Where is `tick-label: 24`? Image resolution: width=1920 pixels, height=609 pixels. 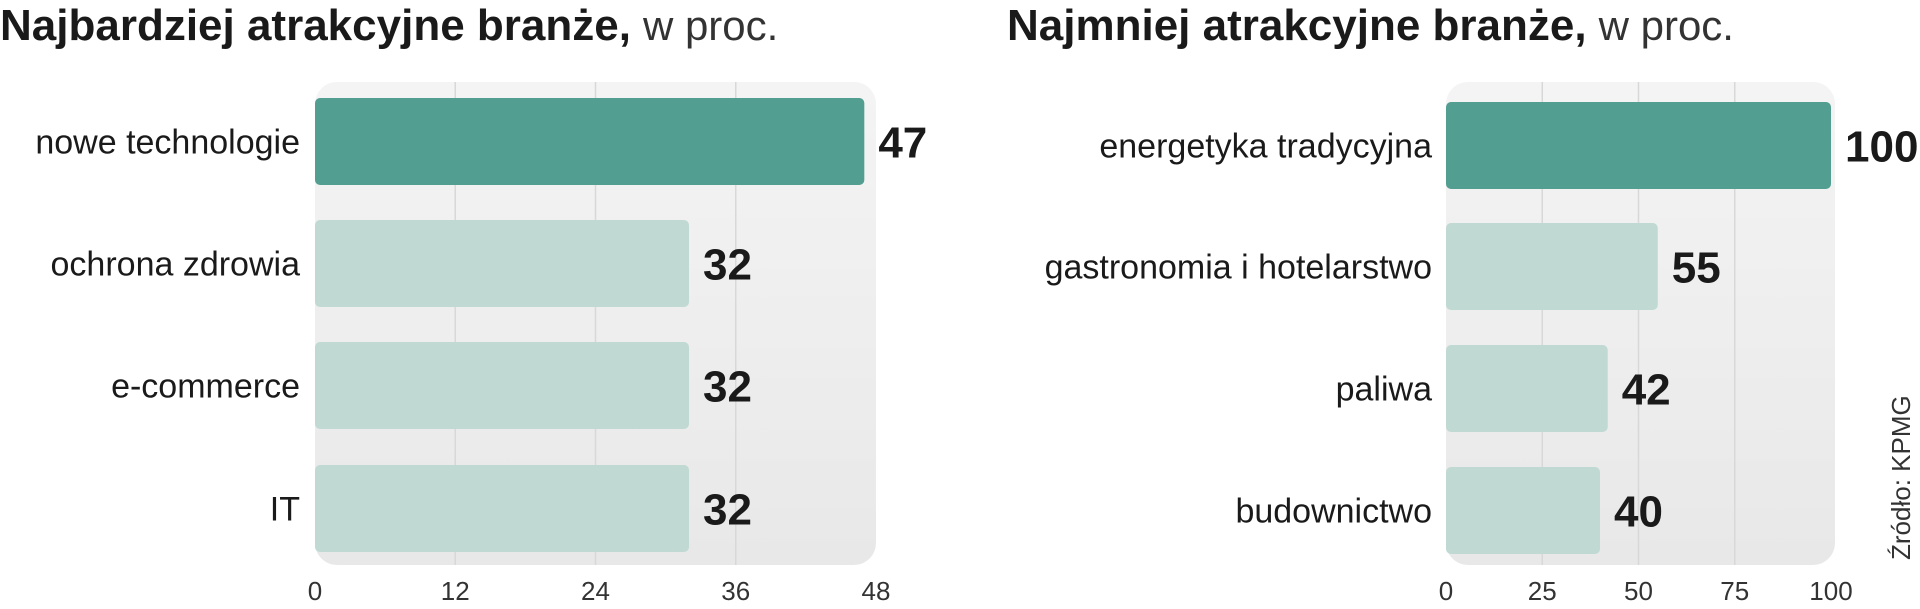
tick-label: 24 is located at coordinates (595, 591).